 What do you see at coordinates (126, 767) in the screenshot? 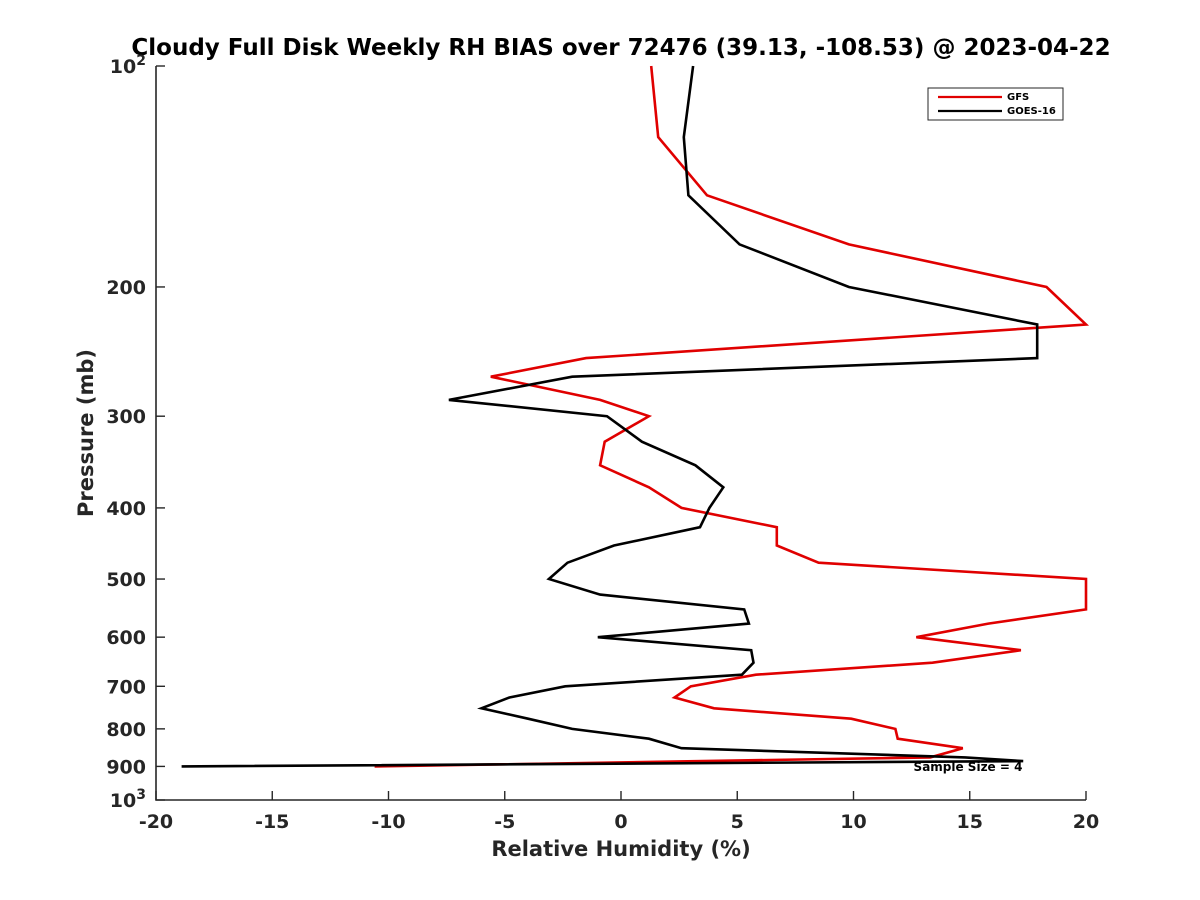
I see `y-tick-label: 900` at bounding box center [126, 767].